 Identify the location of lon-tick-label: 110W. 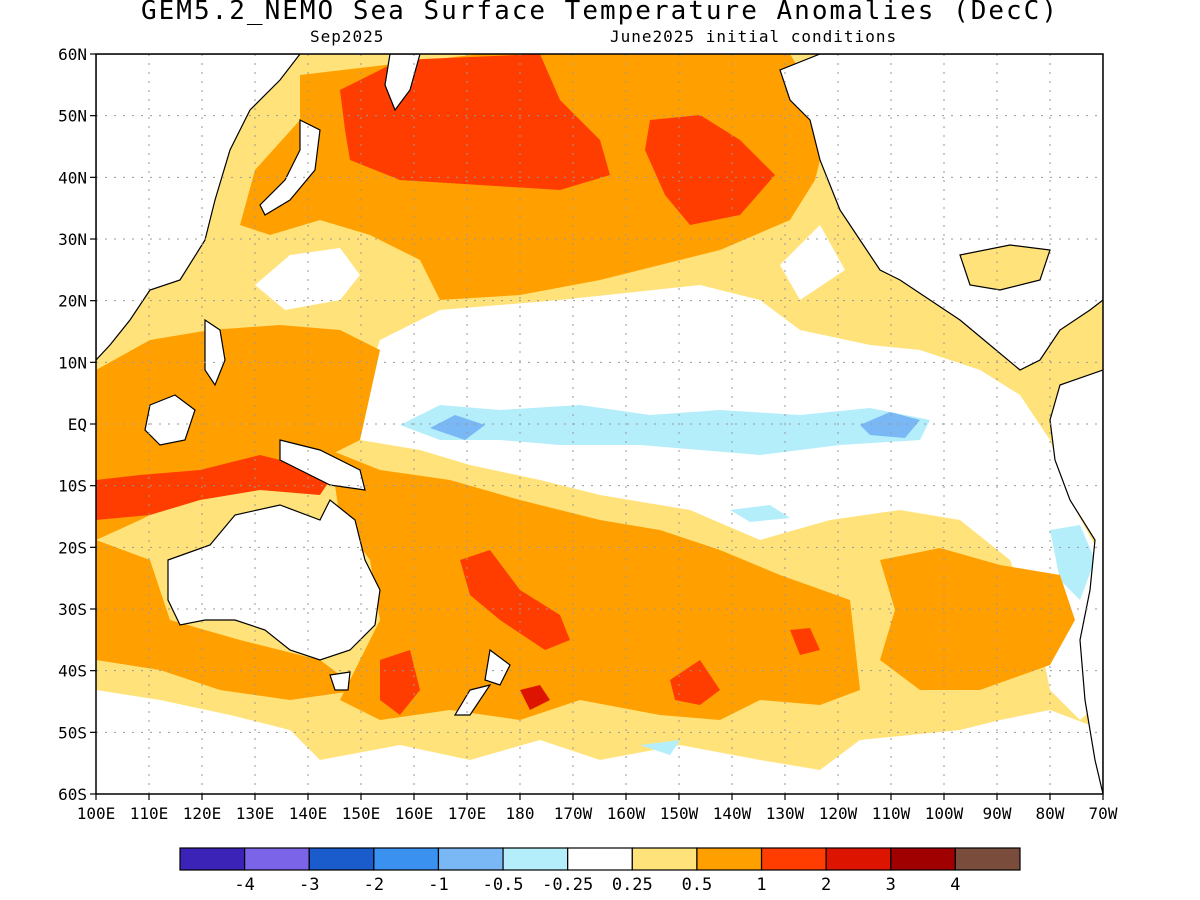
(891, 813).